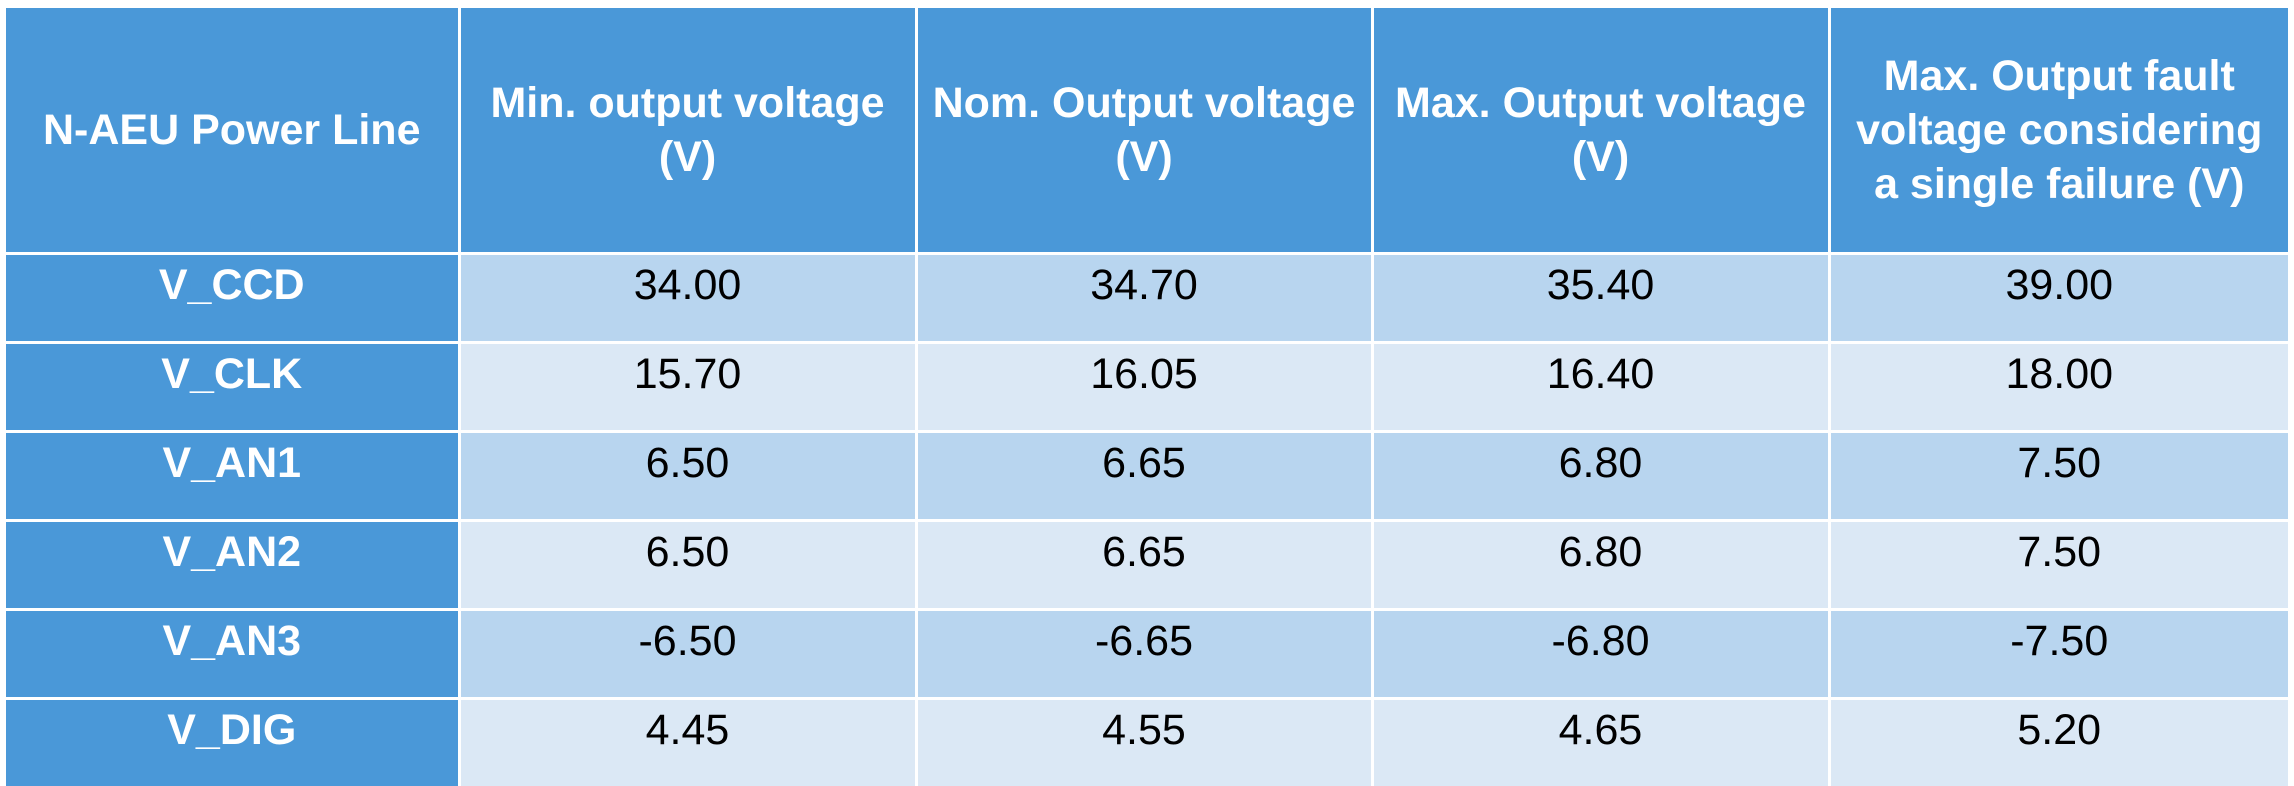 The height and width of the screenshot is (786, 2294). Describe the element at coordinates (687, 654) in the screenshot. I see `cell-min: -6.50` at that location.